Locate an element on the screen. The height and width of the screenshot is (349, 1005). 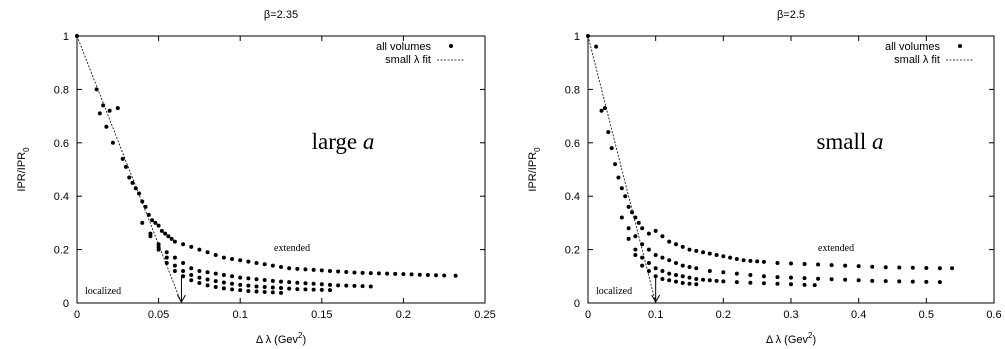
legend-label-small-lambda-fit: small λ fit is located at coordinates (917, 60).